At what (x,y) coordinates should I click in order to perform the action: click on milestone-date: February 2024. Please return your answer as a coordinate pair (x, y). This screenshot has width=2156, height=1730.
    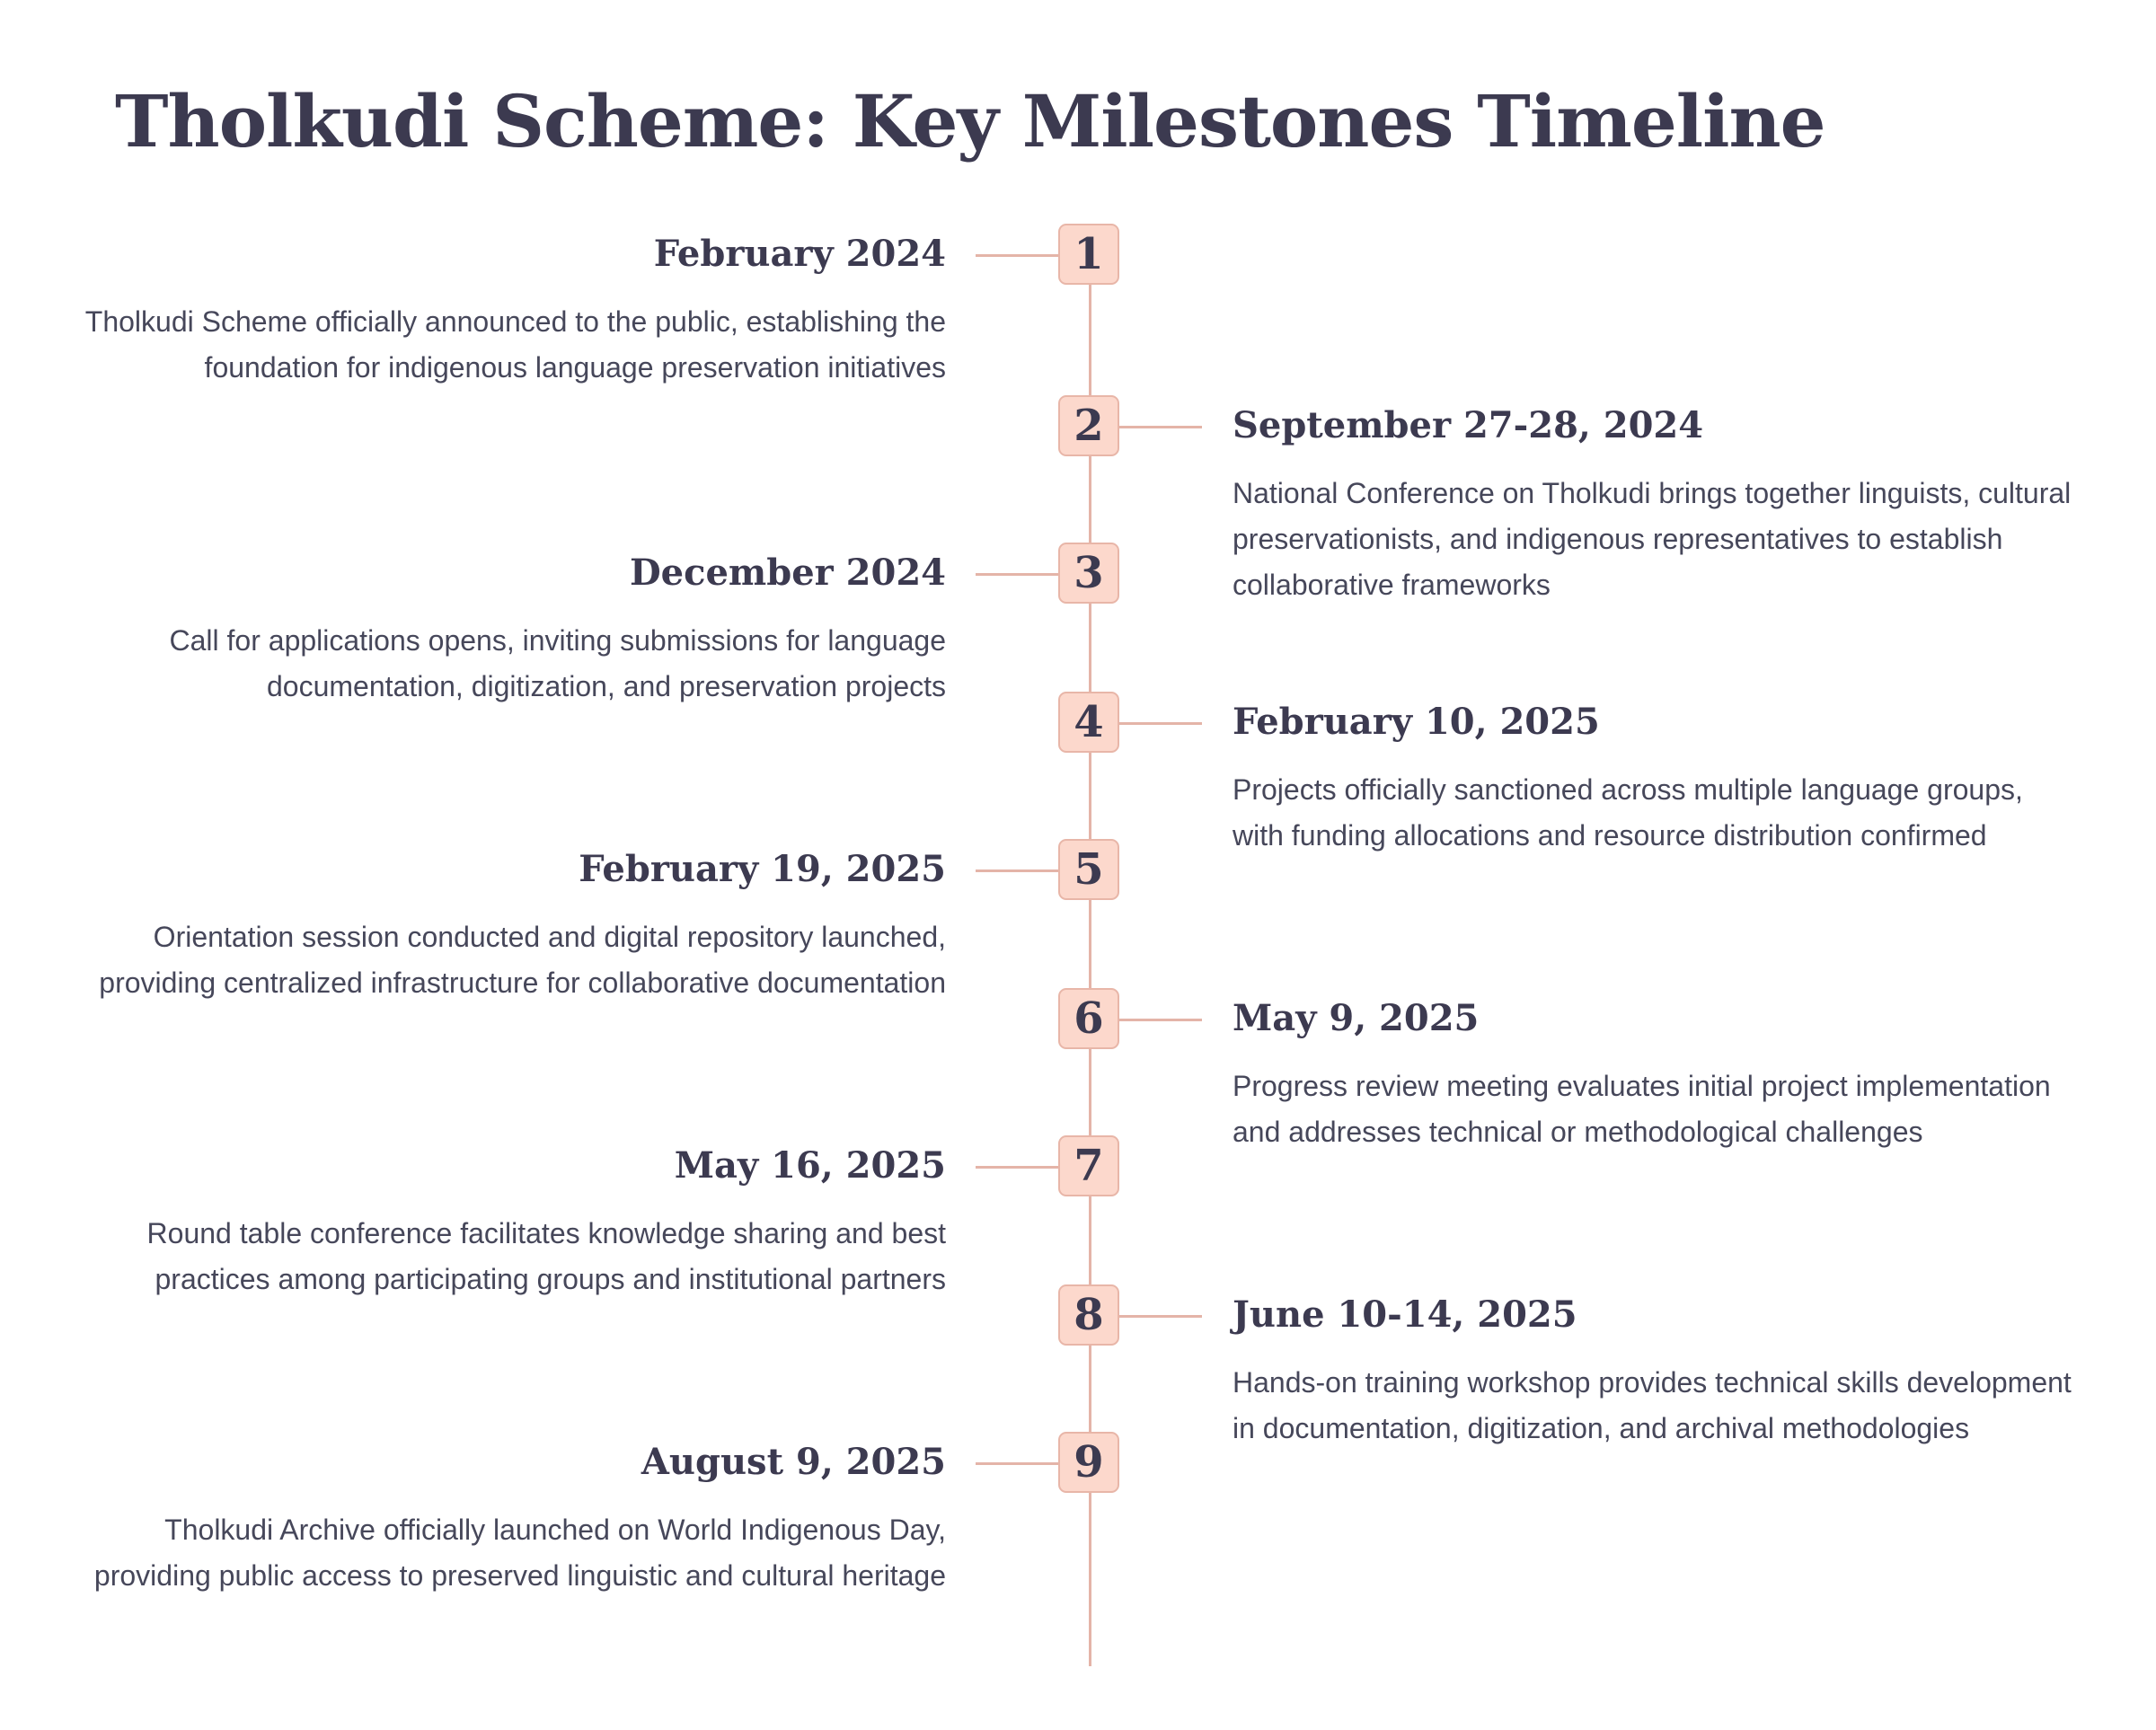
    Looking at the image, I should click on (799, 254).